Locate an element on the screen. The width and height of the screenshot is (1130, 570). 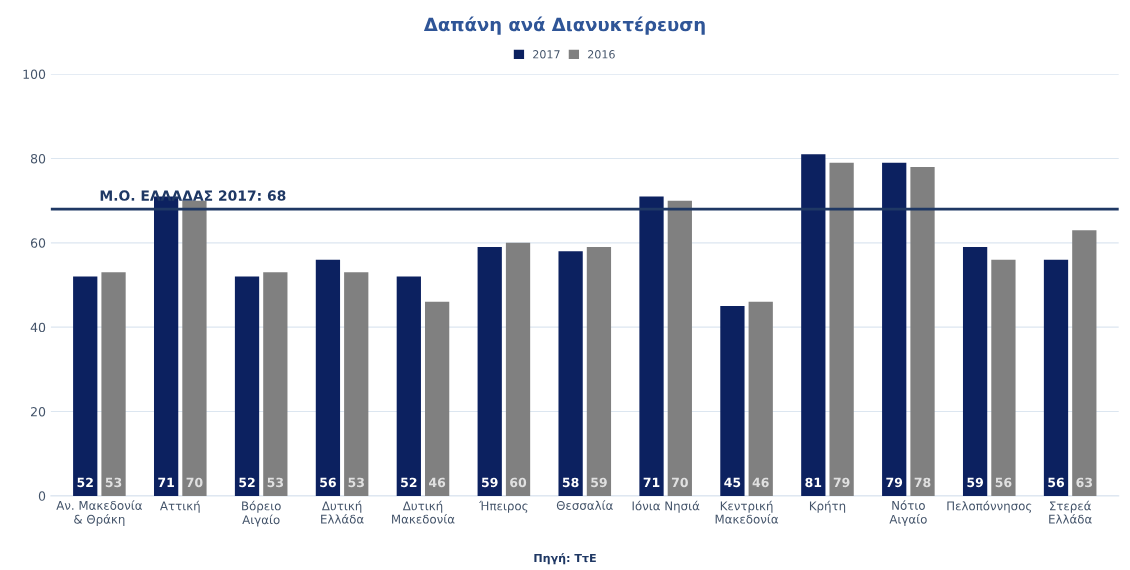
legend-label: 2017 is located at coordinates (546, 54).